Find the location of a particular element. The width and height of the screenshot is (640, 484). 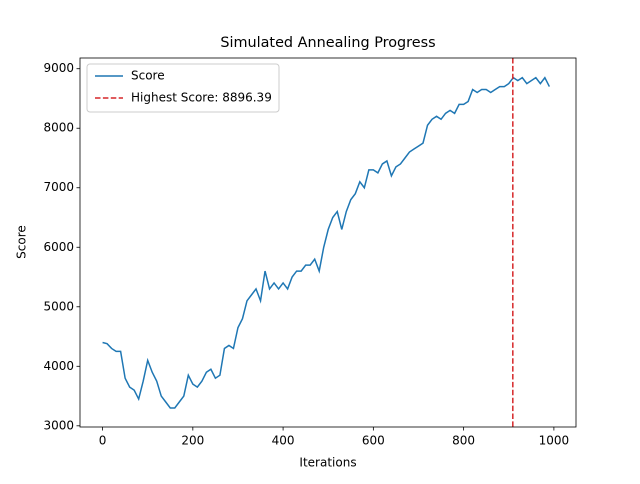

x-tick-label: 200 is located at coordinates (192, 441).